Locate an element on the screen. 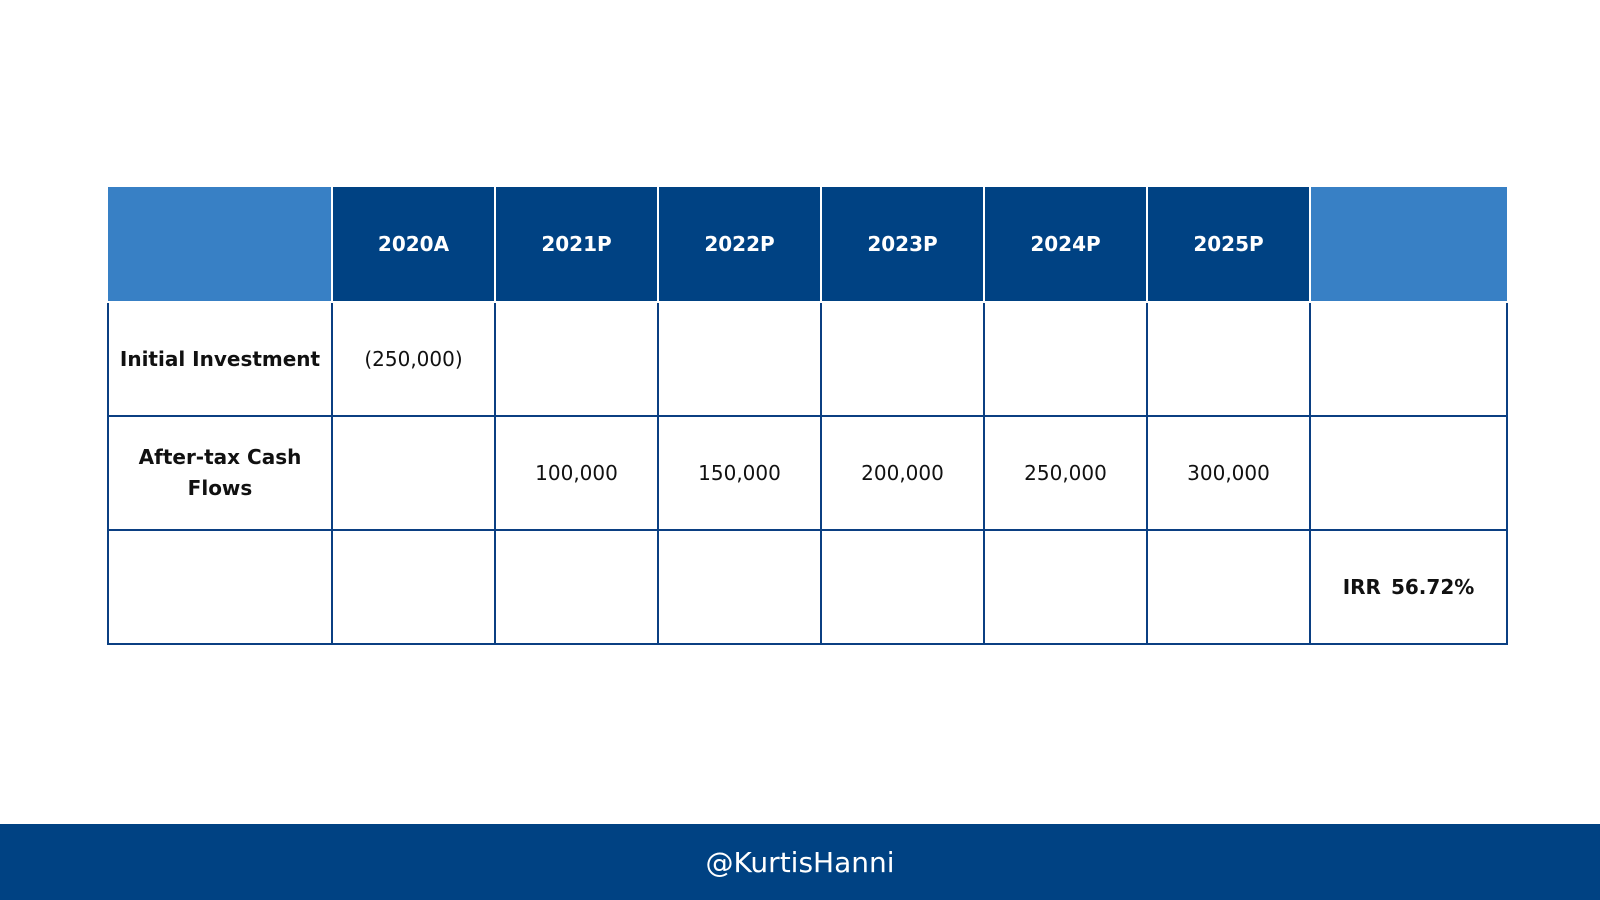 The height and width of the screenshot is (900, 1600). table-cell: 200,000 is located at coordinates (902, 473).